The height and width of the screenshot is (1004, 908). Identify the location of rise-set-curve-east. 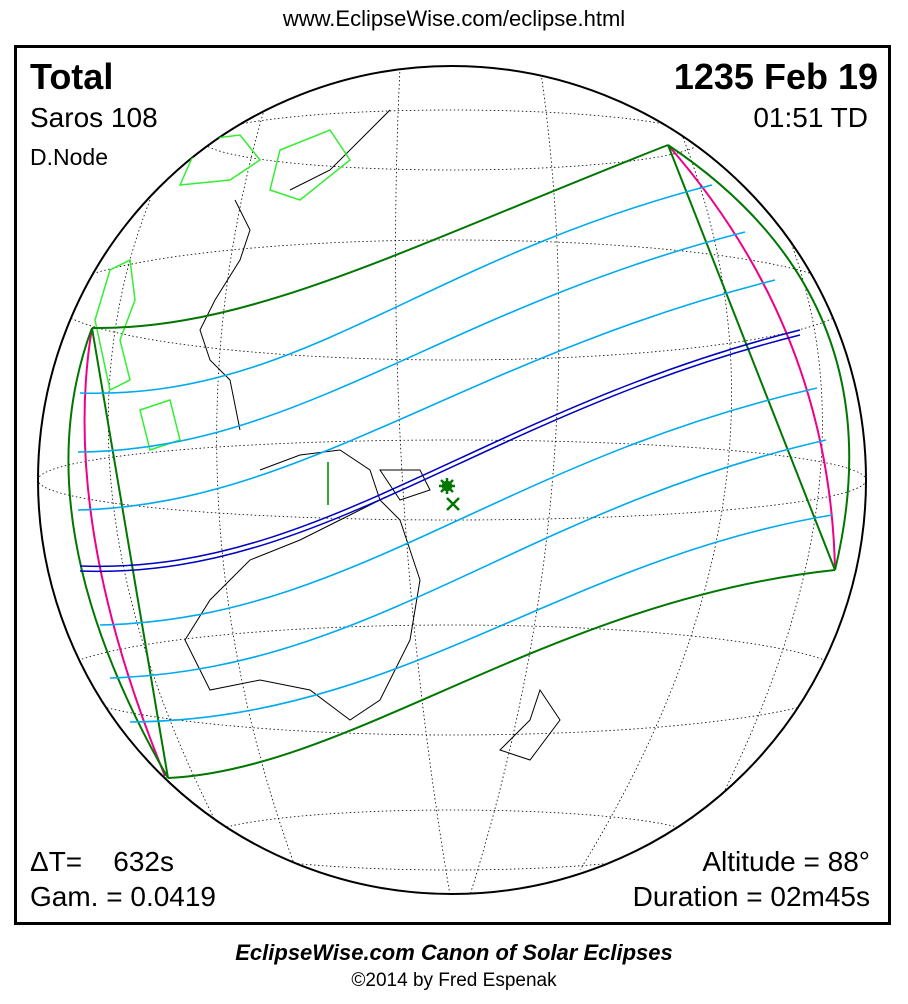
(751, 357).